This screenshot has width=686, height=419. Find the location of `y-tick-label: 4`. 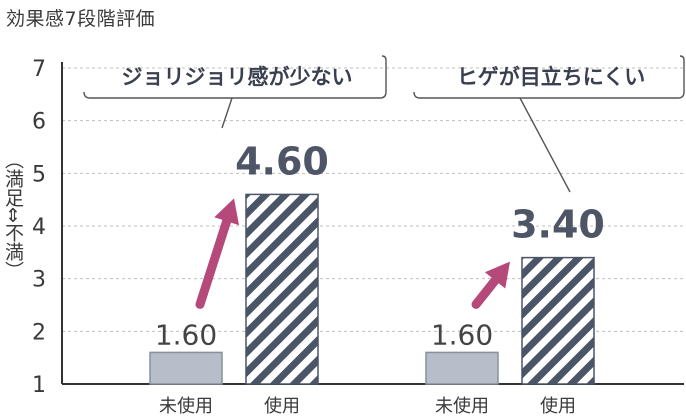

y-tick-label: 4 is located at coordinates (39, 227).